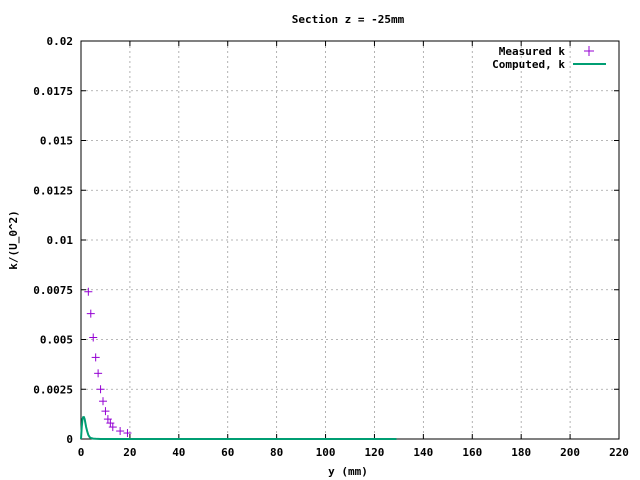 Image resolution: width=640 pixels, height=480 pixels. I want to click on x-tick-label: 180, so click(521, 452).